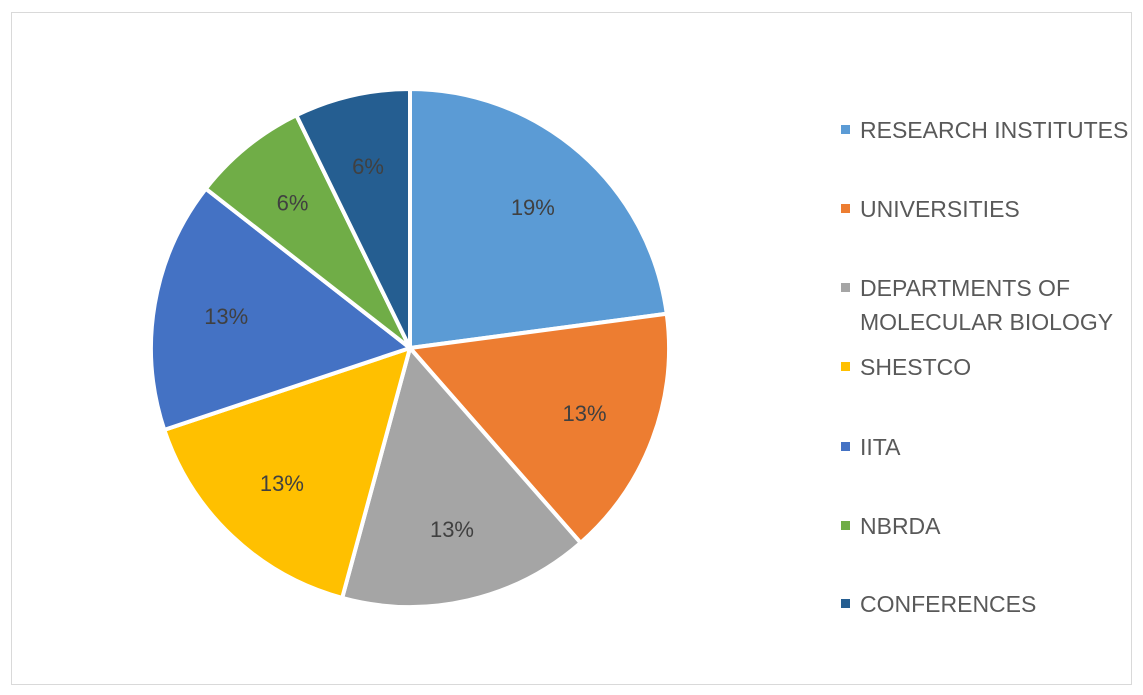  Describe the element at coordinates (900, 526) in the screenshot. I see `legend-label: NBRDA` at that location.